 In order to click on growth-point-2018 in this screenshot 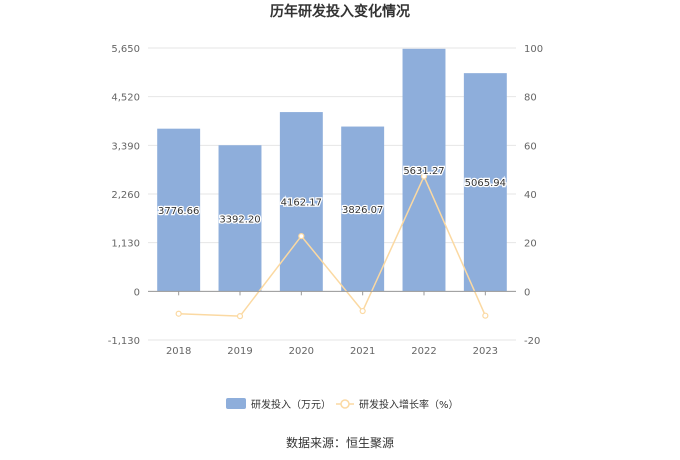, I will do `click(178, 313)`.